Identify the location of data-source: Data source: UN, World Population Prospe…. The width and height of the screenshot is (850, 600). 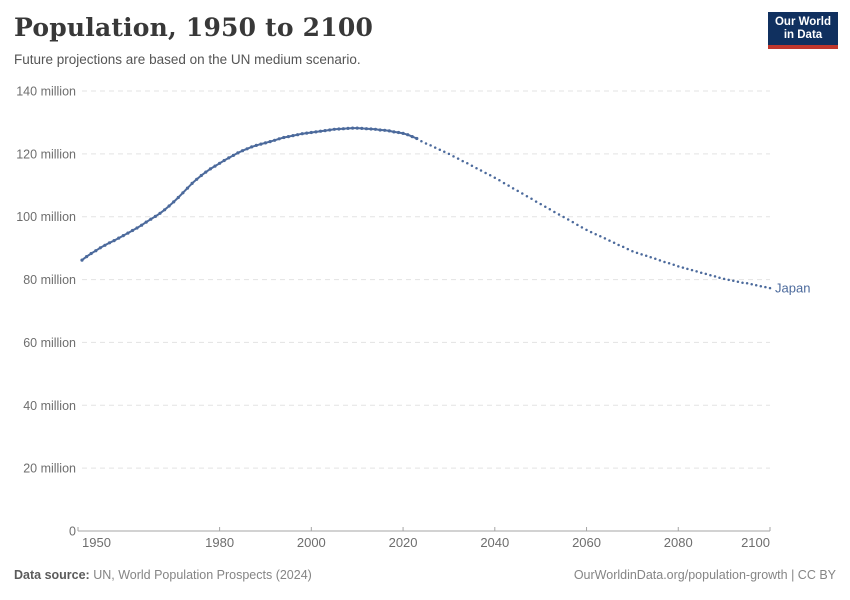
(163, 575).